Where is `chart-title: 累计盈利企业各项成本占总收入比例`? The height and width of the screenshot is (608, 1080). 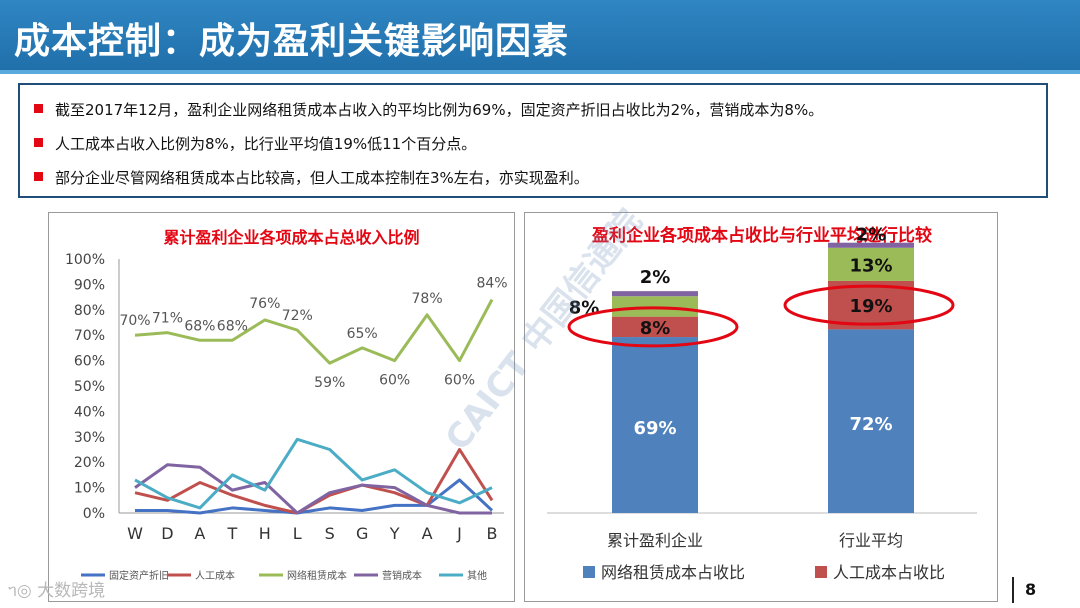
chart-title: 累计盈利企业各项成本占总收入比例 is located at coordinates (291, 237).